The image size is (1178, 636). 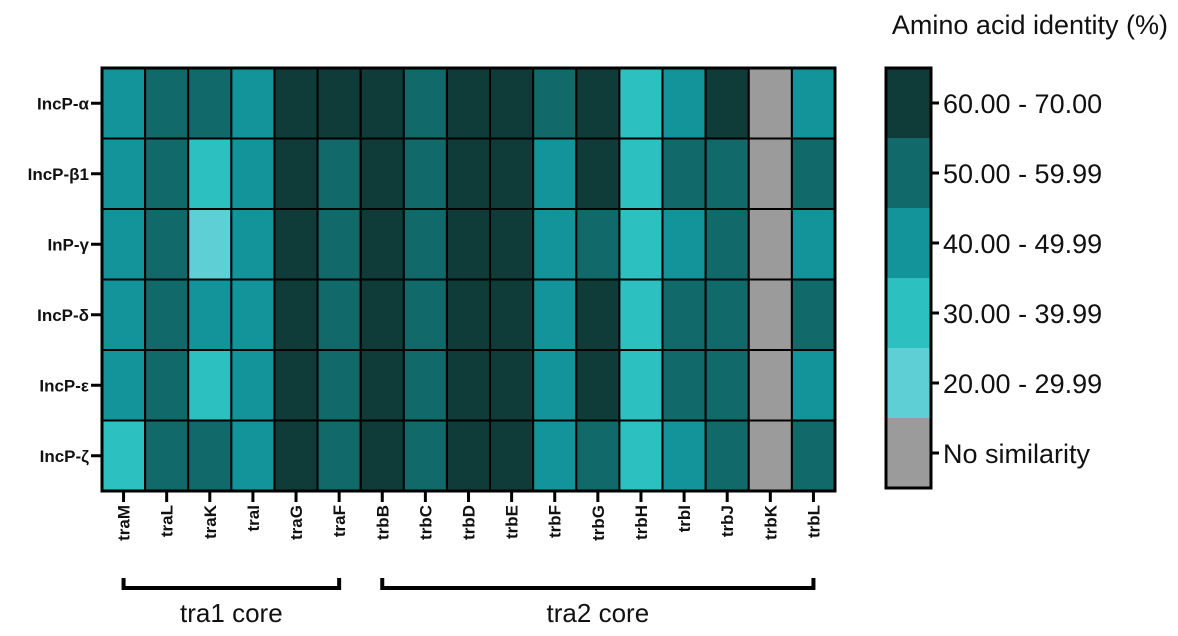 What do you see at coordinates (684, 518) in the screenshot?
I see `column-label: trbI` at bounding box center [684, 518].